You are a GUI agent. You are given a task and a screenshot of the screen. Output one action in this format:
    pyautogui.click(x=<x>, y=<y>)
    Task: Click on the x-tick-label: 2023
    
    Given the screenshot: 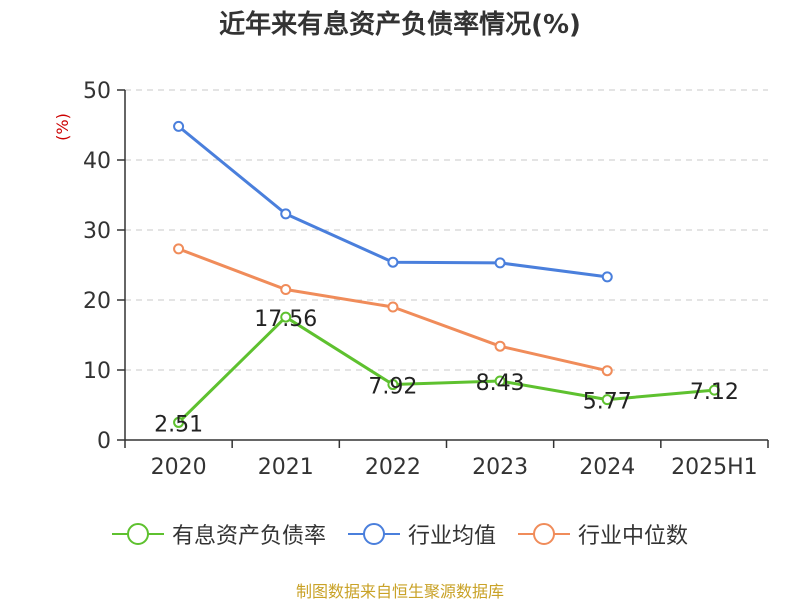 What is the action you would take?
    pyautogui.click(x=500, y=467)
    